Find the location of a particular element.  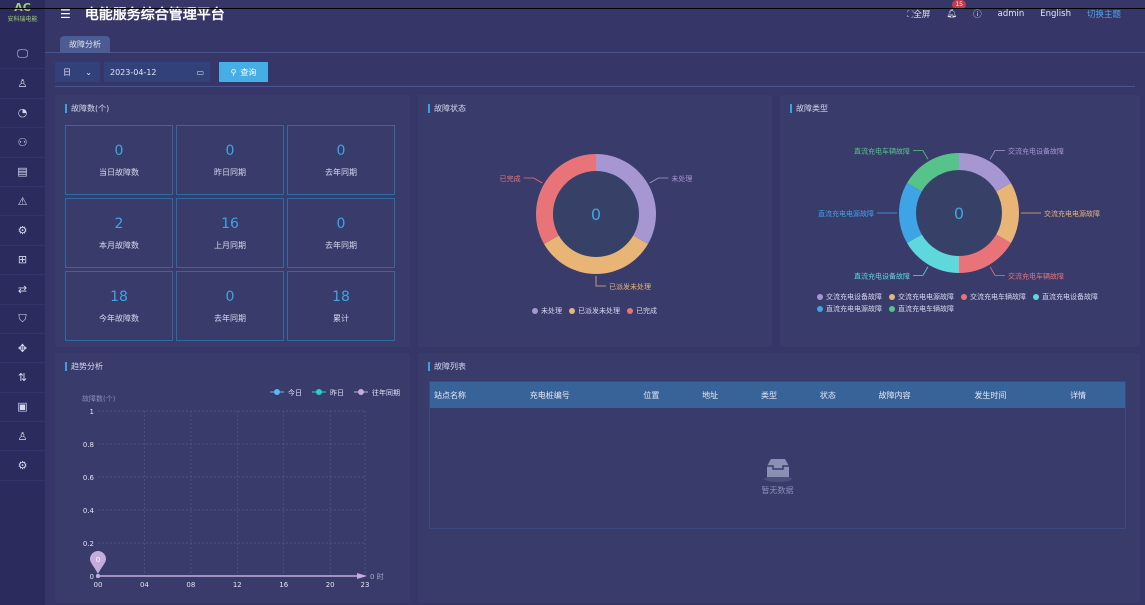

theme-switch: 切换主题 is located at coordinates (1103, 15).